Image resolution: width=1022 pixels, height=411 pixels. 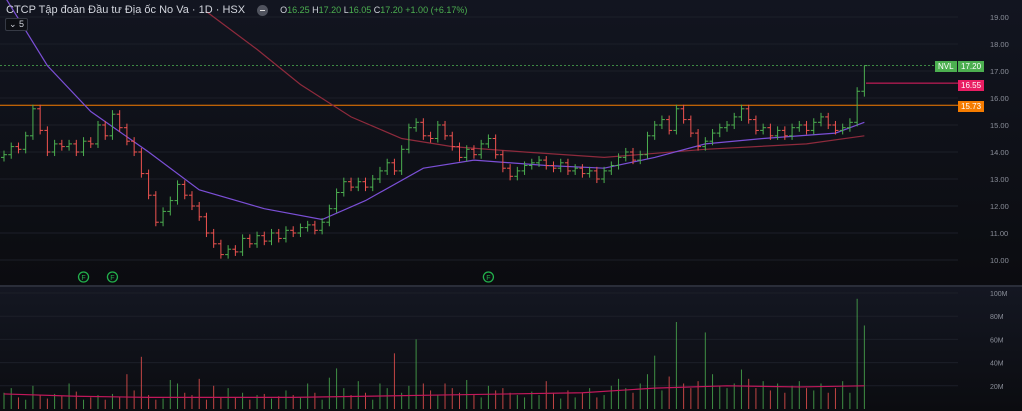 I want to click on pane-separator, so click(x=511, y=286).